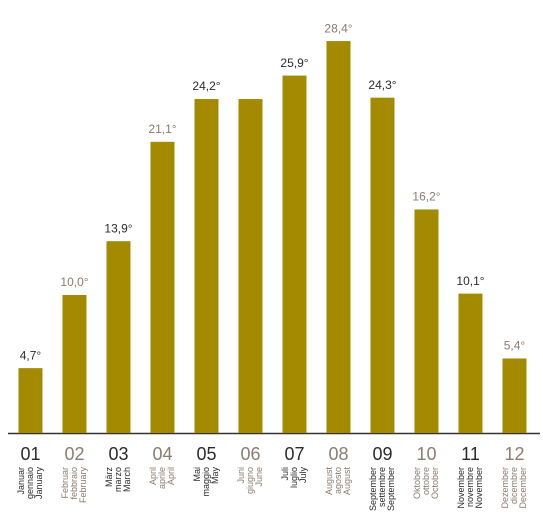 The height and width of the screenshot is (528, 543). What do you see at coordinates (30, 483) in the screenshot?
I see `month-name: gennaio` at bounding box center [30, 483].